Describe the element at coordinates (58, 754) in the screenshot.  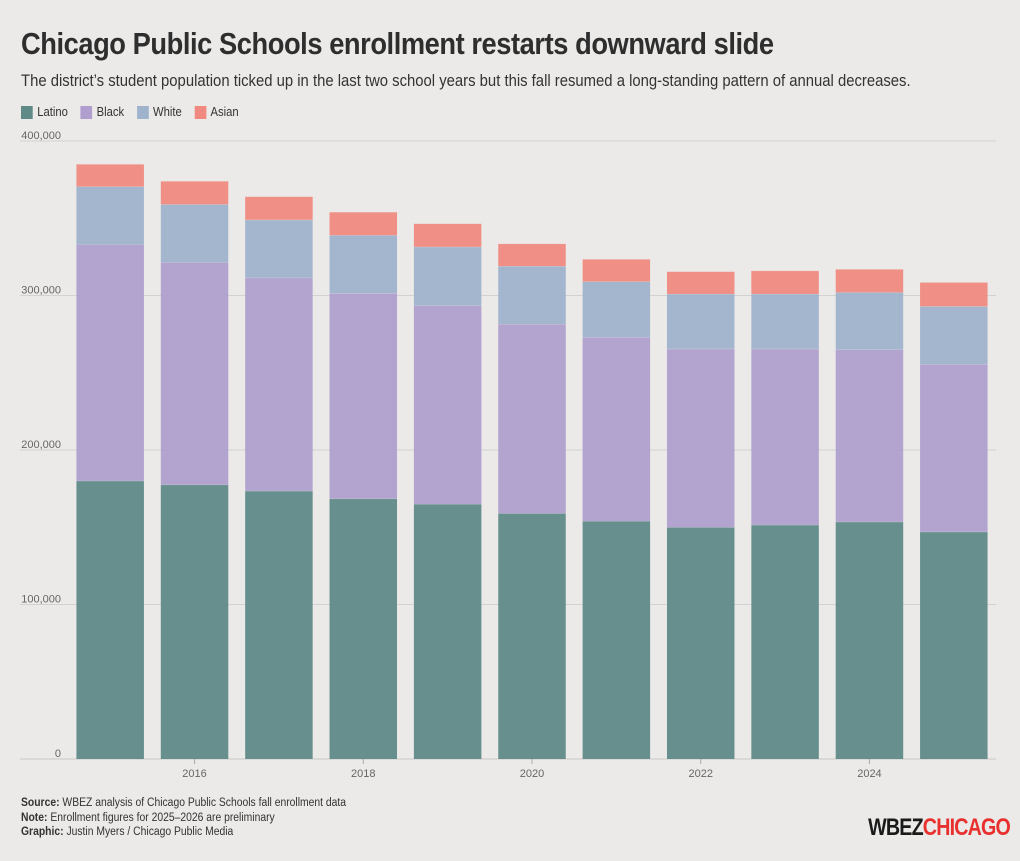
I see `y-tick-label: 0` at that location.